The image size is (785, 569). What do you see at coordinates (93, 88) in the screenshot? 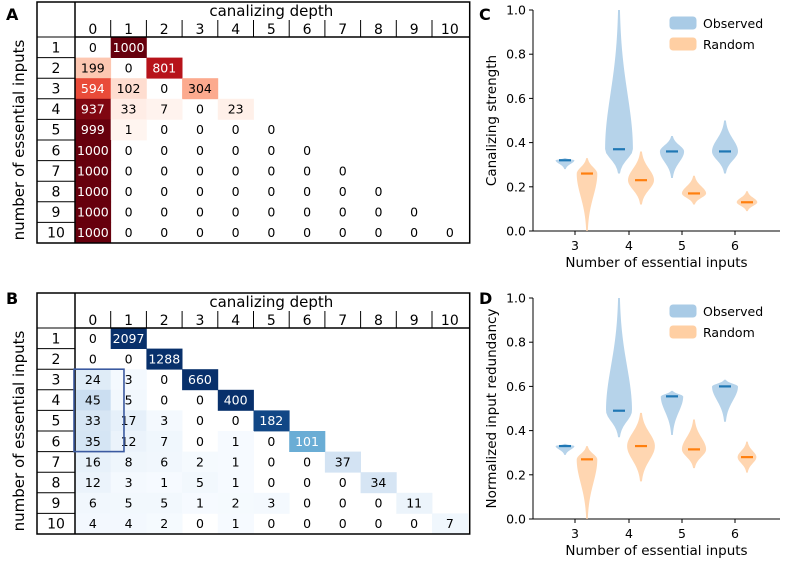
I see `cell-value: 594` at bounding box center [93, 88].